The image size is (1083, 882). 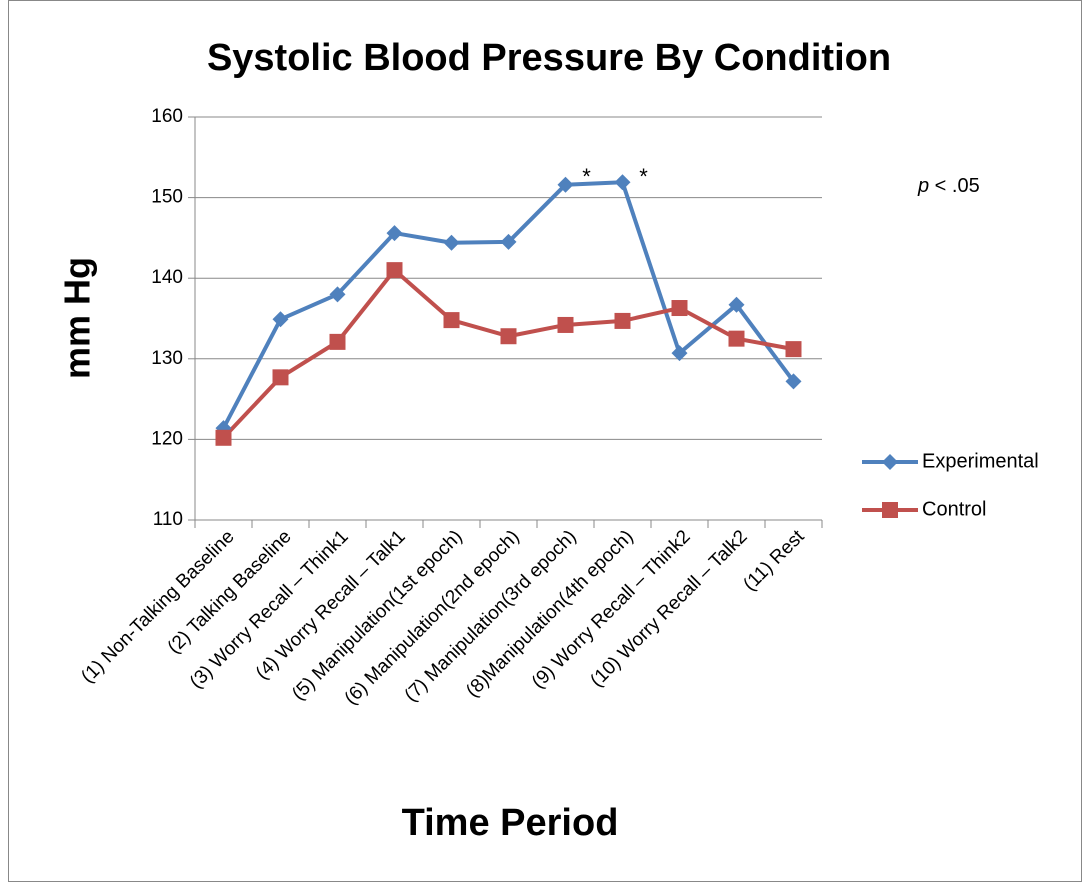 What do you see at coordinates (510, 823) in the screenshot?
I see `x-axis-label: Time Period` at bounding box center [510, 823].